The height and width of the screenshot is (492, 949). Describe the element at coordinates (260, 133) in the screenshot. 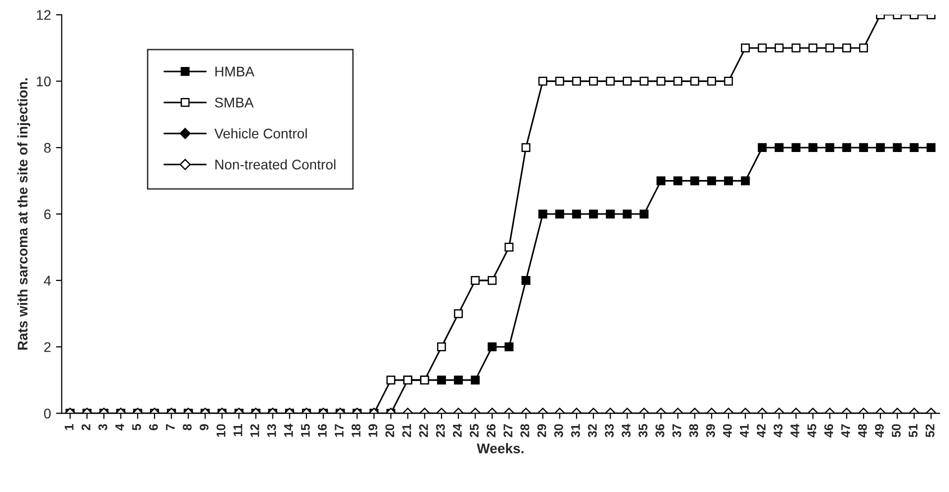

I see `legend-label: Vehicle Control` at that location.